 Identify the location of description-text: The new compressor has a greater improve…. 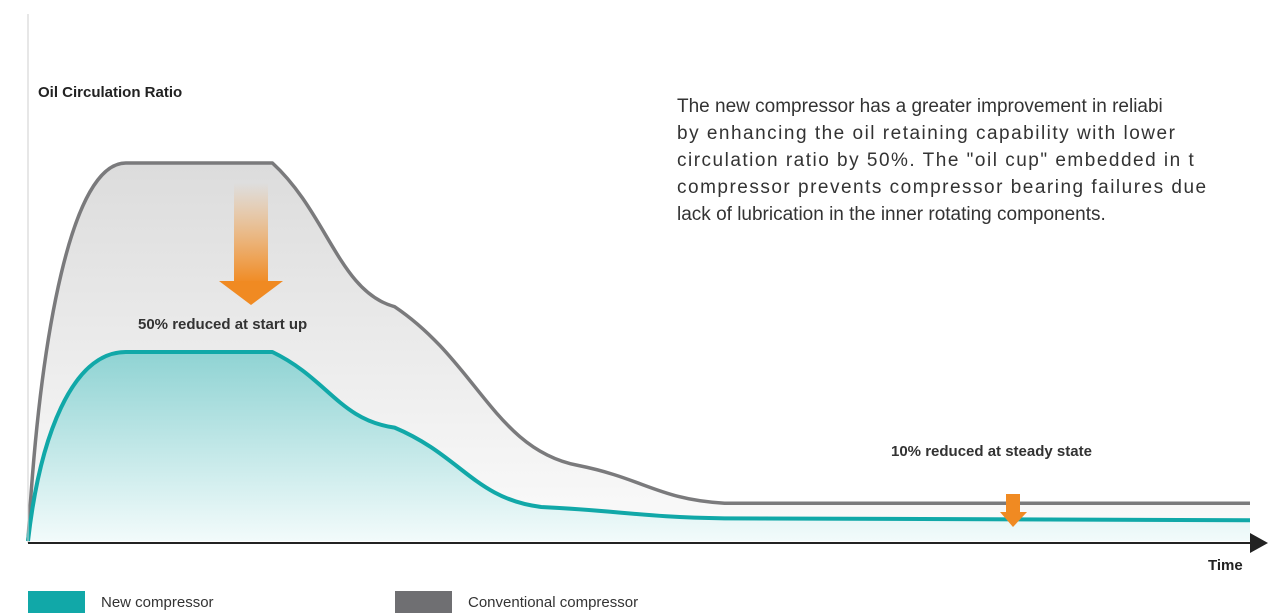
(974, 160).